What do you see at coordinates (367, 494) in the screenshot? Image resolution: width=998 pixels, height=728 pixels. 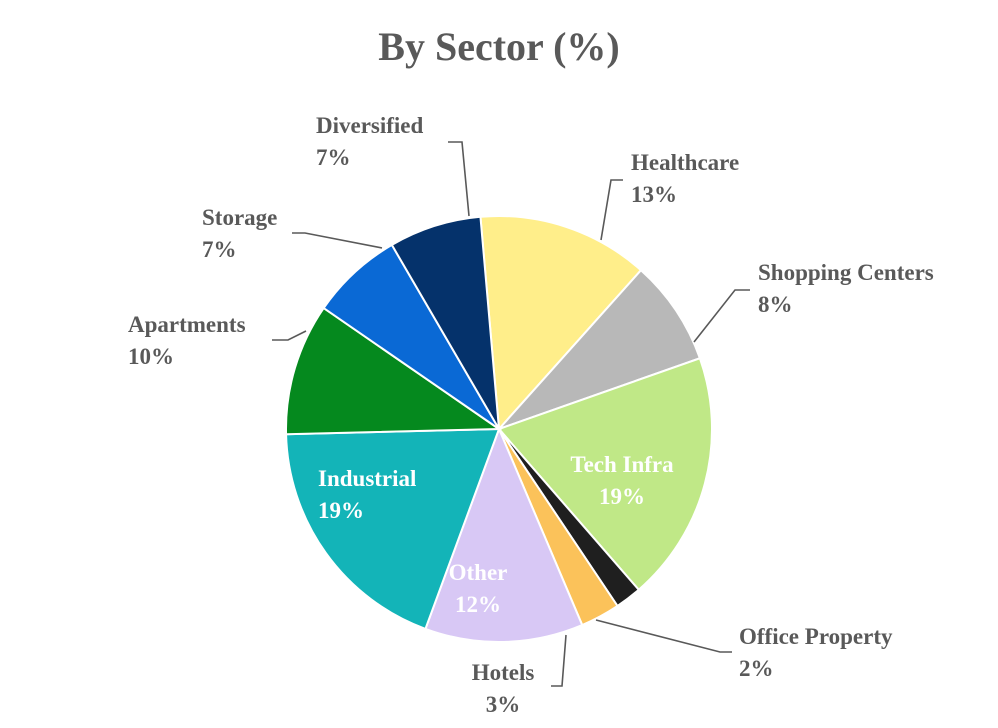 I see `slice-label-industrial: Industrial 19%` at bounding box center [367, 494].